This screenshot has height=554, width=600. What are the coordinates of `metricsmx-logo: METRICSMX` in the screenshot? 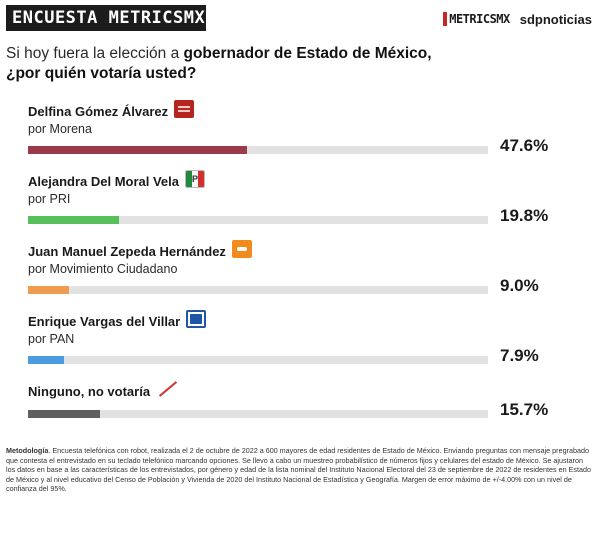 It's located at (476, 19).